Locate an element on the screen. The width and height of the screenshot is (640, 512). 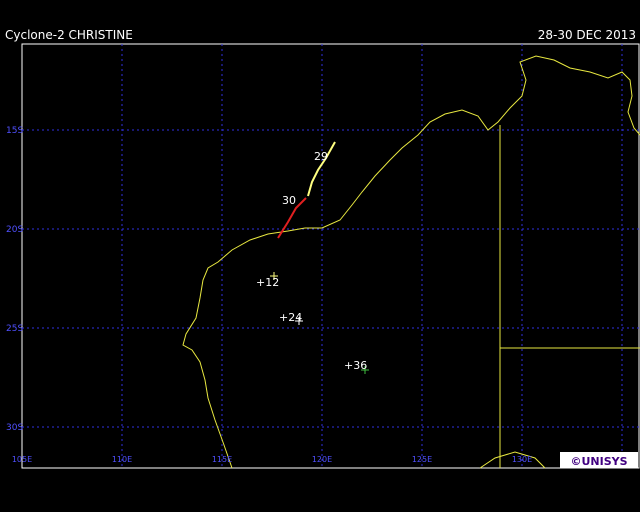
title: Cyclone-2 CHRISTINE is located at coordinates (69, 35).